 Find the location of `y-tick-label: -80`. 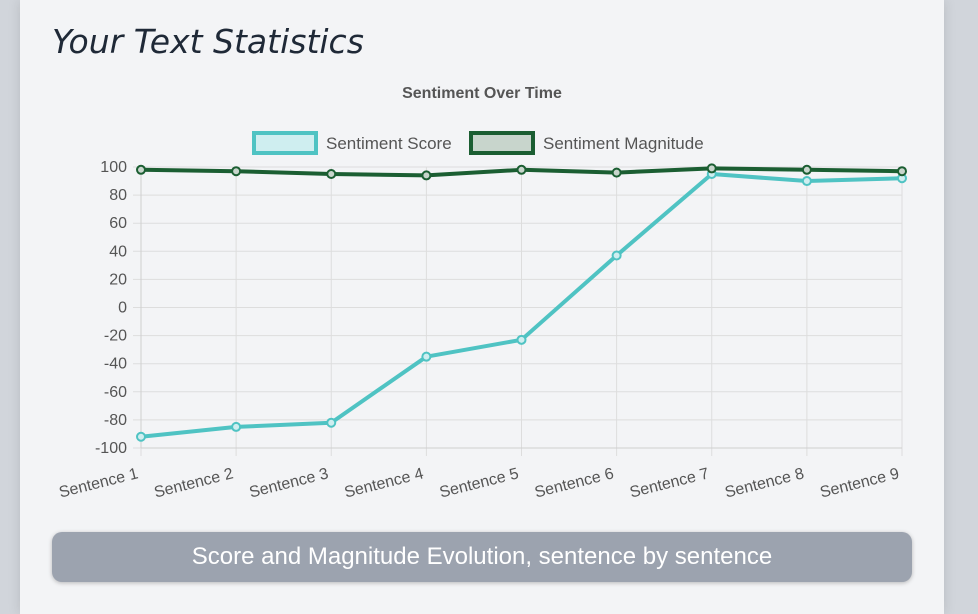

y-tick-label: -80 is located at coordinates (115, 420).